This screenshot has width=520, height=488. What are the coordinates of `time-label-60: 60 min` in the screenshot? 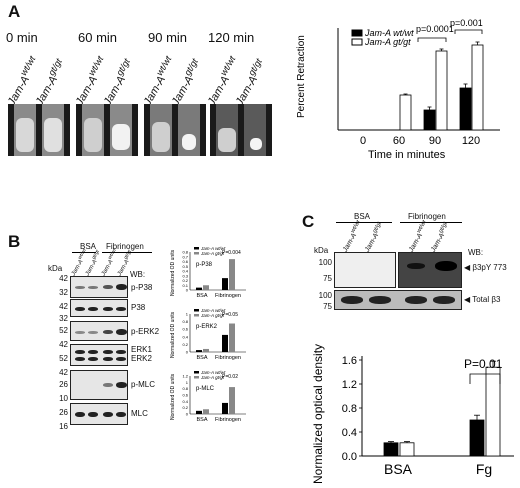 It's located at (98, 37).